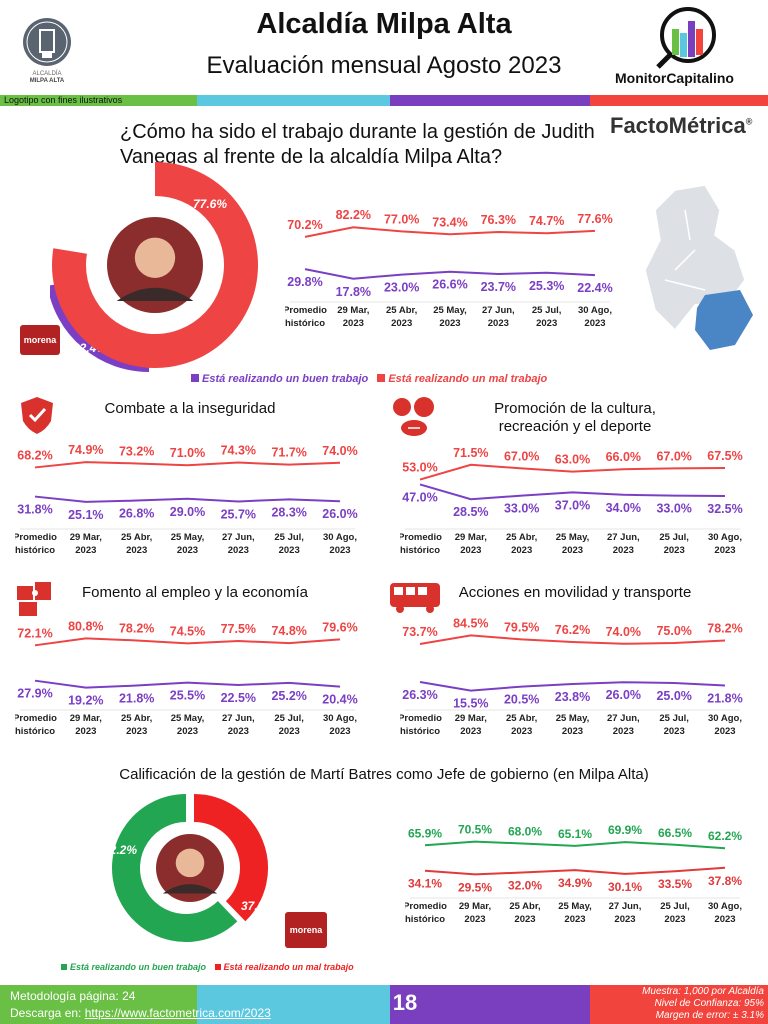 This screenshot has height=1024, width=768. What do you see at coordinates (470, 512) in the screenshot?
I see `data-label: 28.5%` at bounding box center [470, 512].